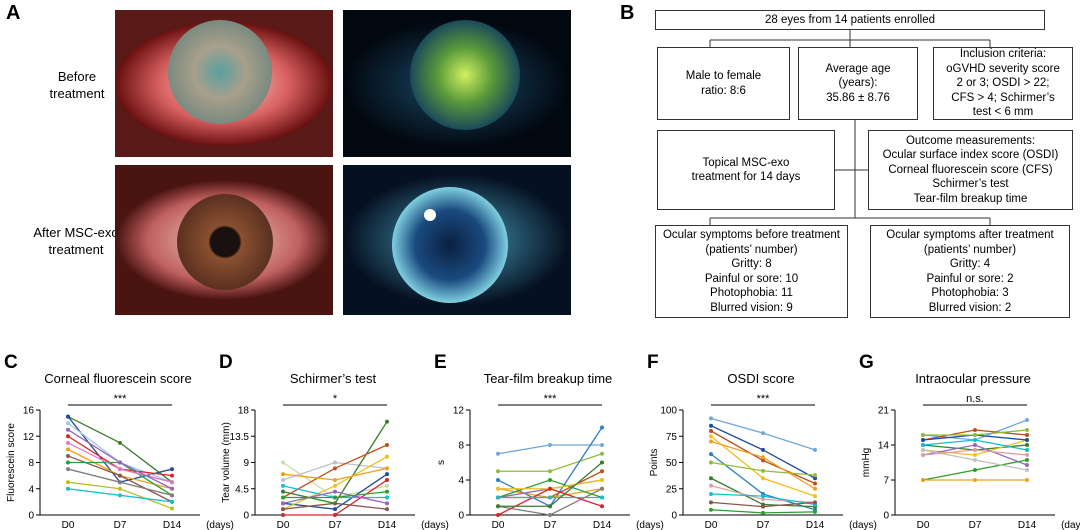 Image resolution: width=1080 pixels, height=530 pixels. Describe the element at coordinates (76, 241) in the screenshot. I see `photo-caption: After MSC-exo treatment` at that location.